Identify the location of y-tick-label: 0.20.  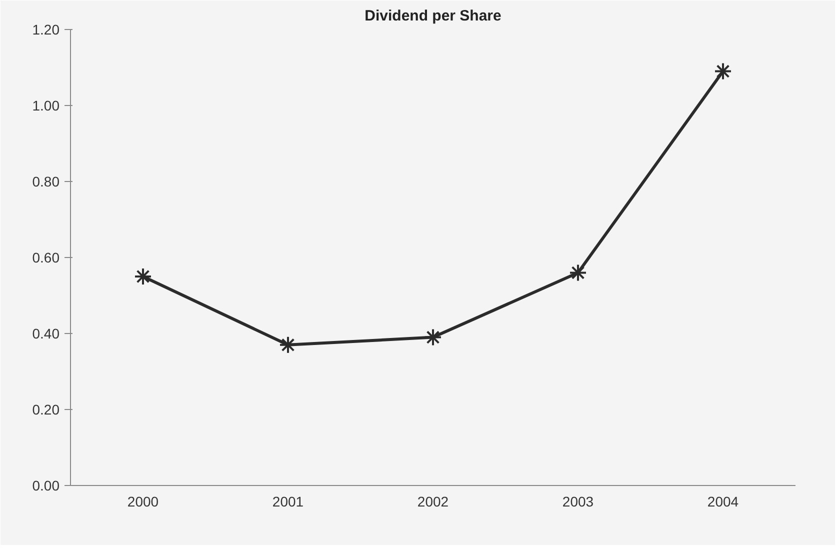
(46, 410).